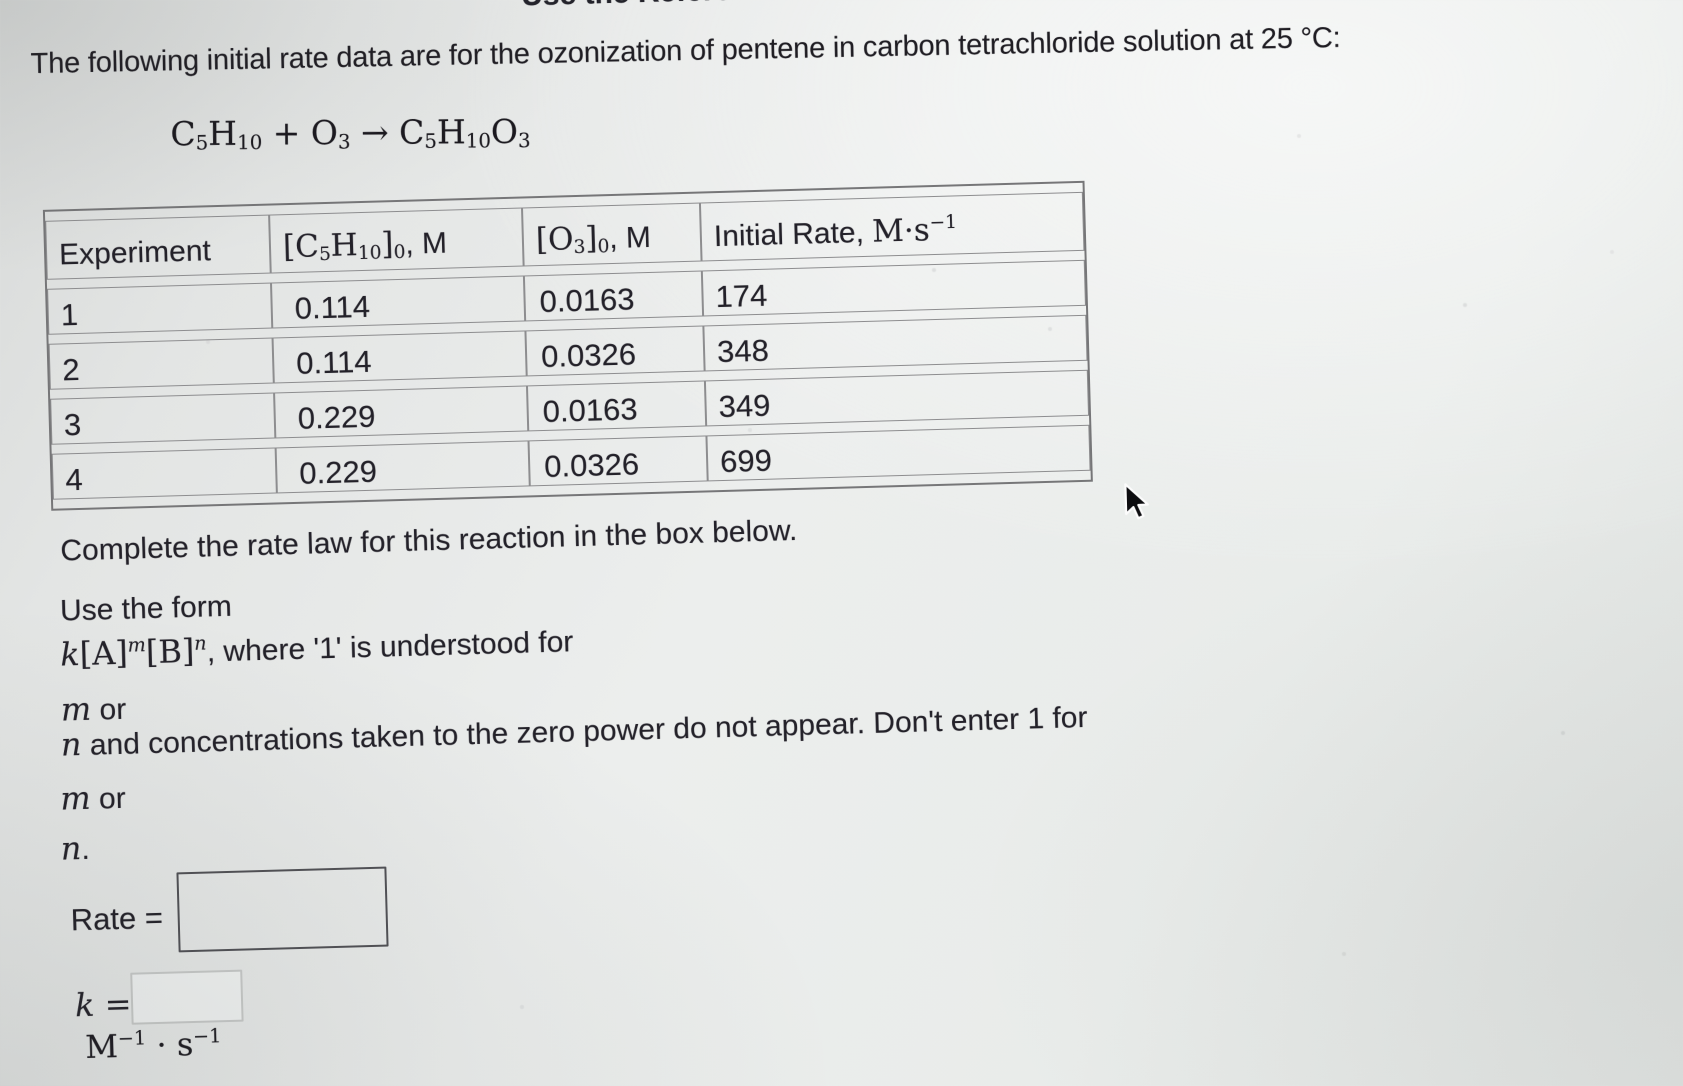  Describe the element at coordinates (316, 649) in the screenshot. I see `instruction-rate-law-form: k[A]m[B]n, where '1' is understood for` at that location.